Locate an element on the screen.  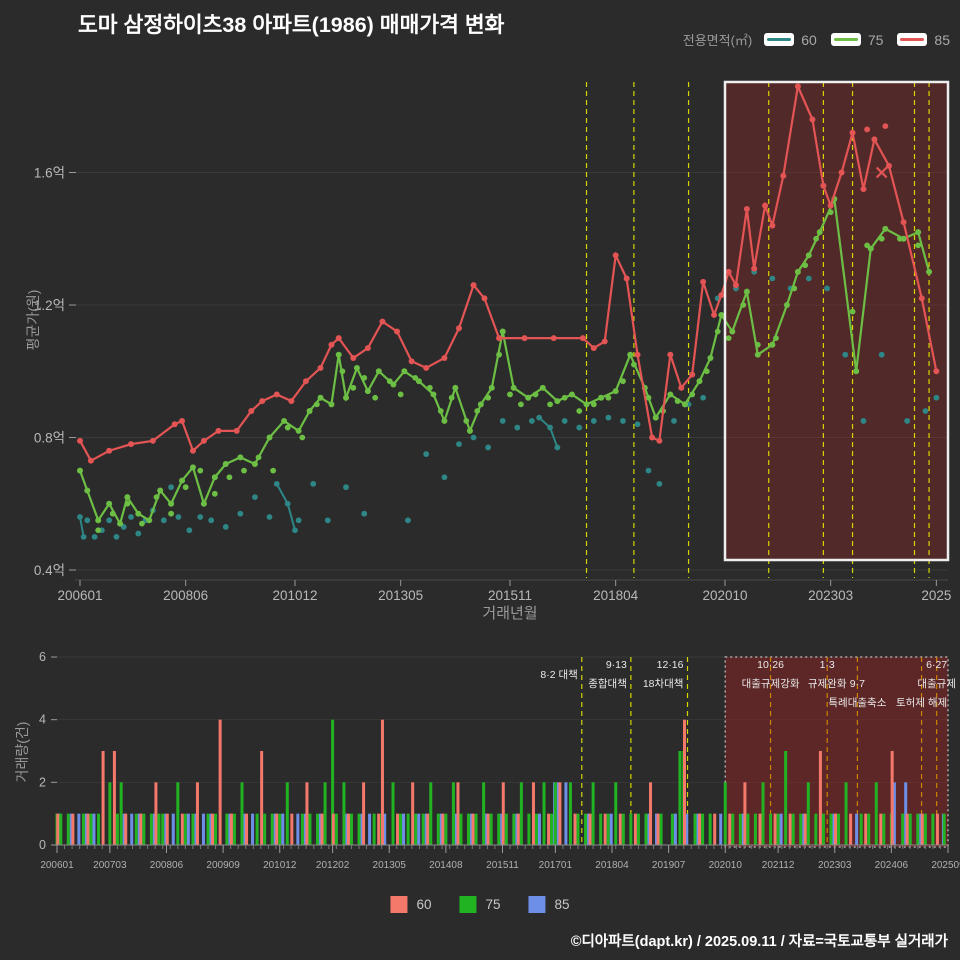
svg-text: 201907 is located at coordinates (669, 865).